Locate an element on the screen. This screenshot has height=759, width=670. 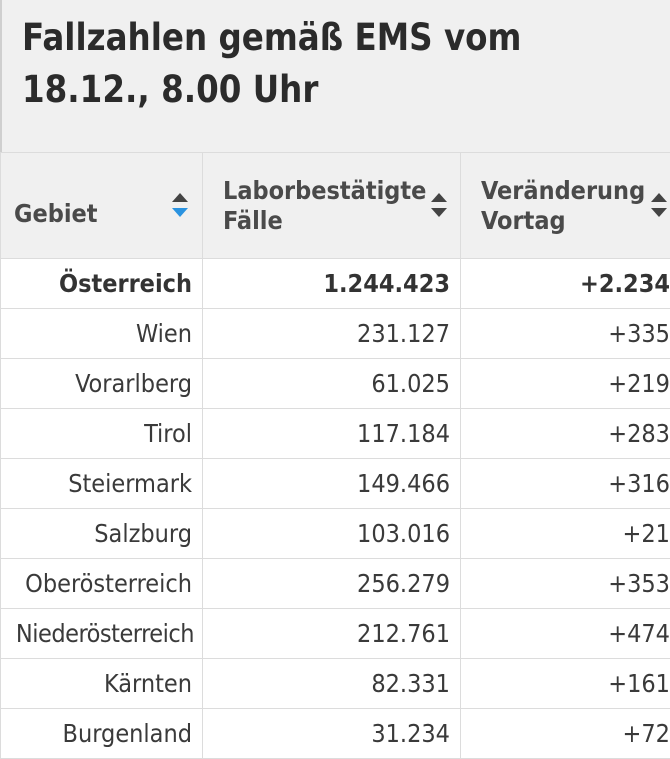
cell-faelle: 231.127 is located at coordinates (332, 334).